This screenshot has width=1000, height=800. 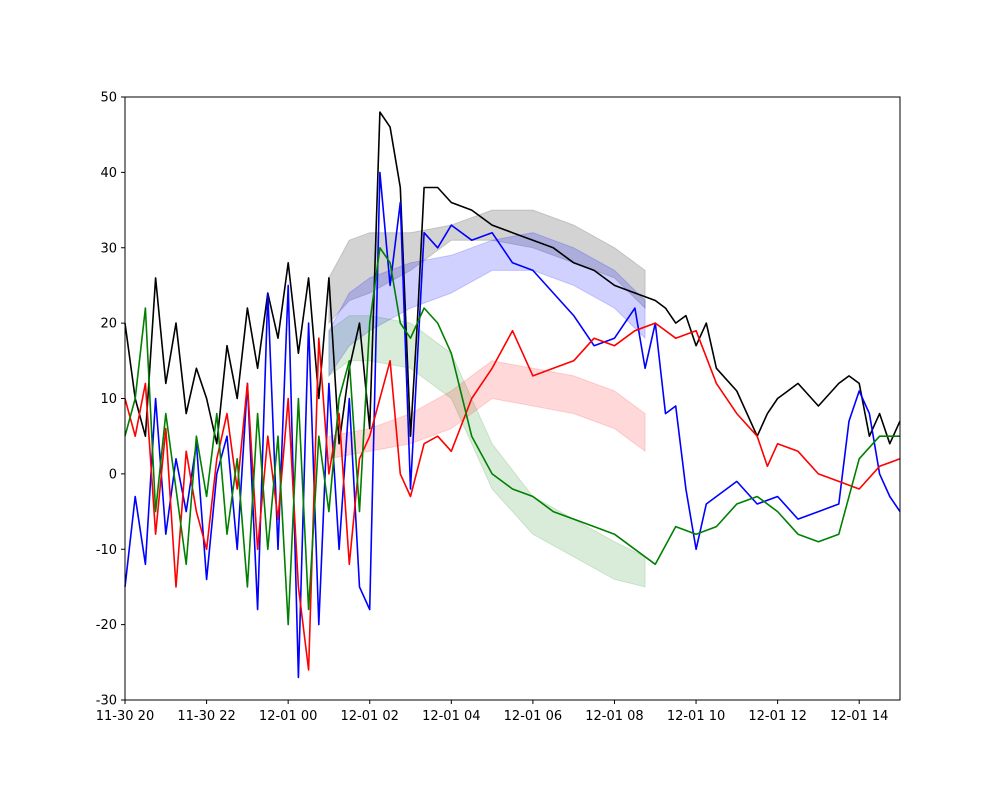 What do you see at coordinates (614, 716) in the screenshot?
I see `x-tick-label: 12-01 08` at bounding box center [614, 716].